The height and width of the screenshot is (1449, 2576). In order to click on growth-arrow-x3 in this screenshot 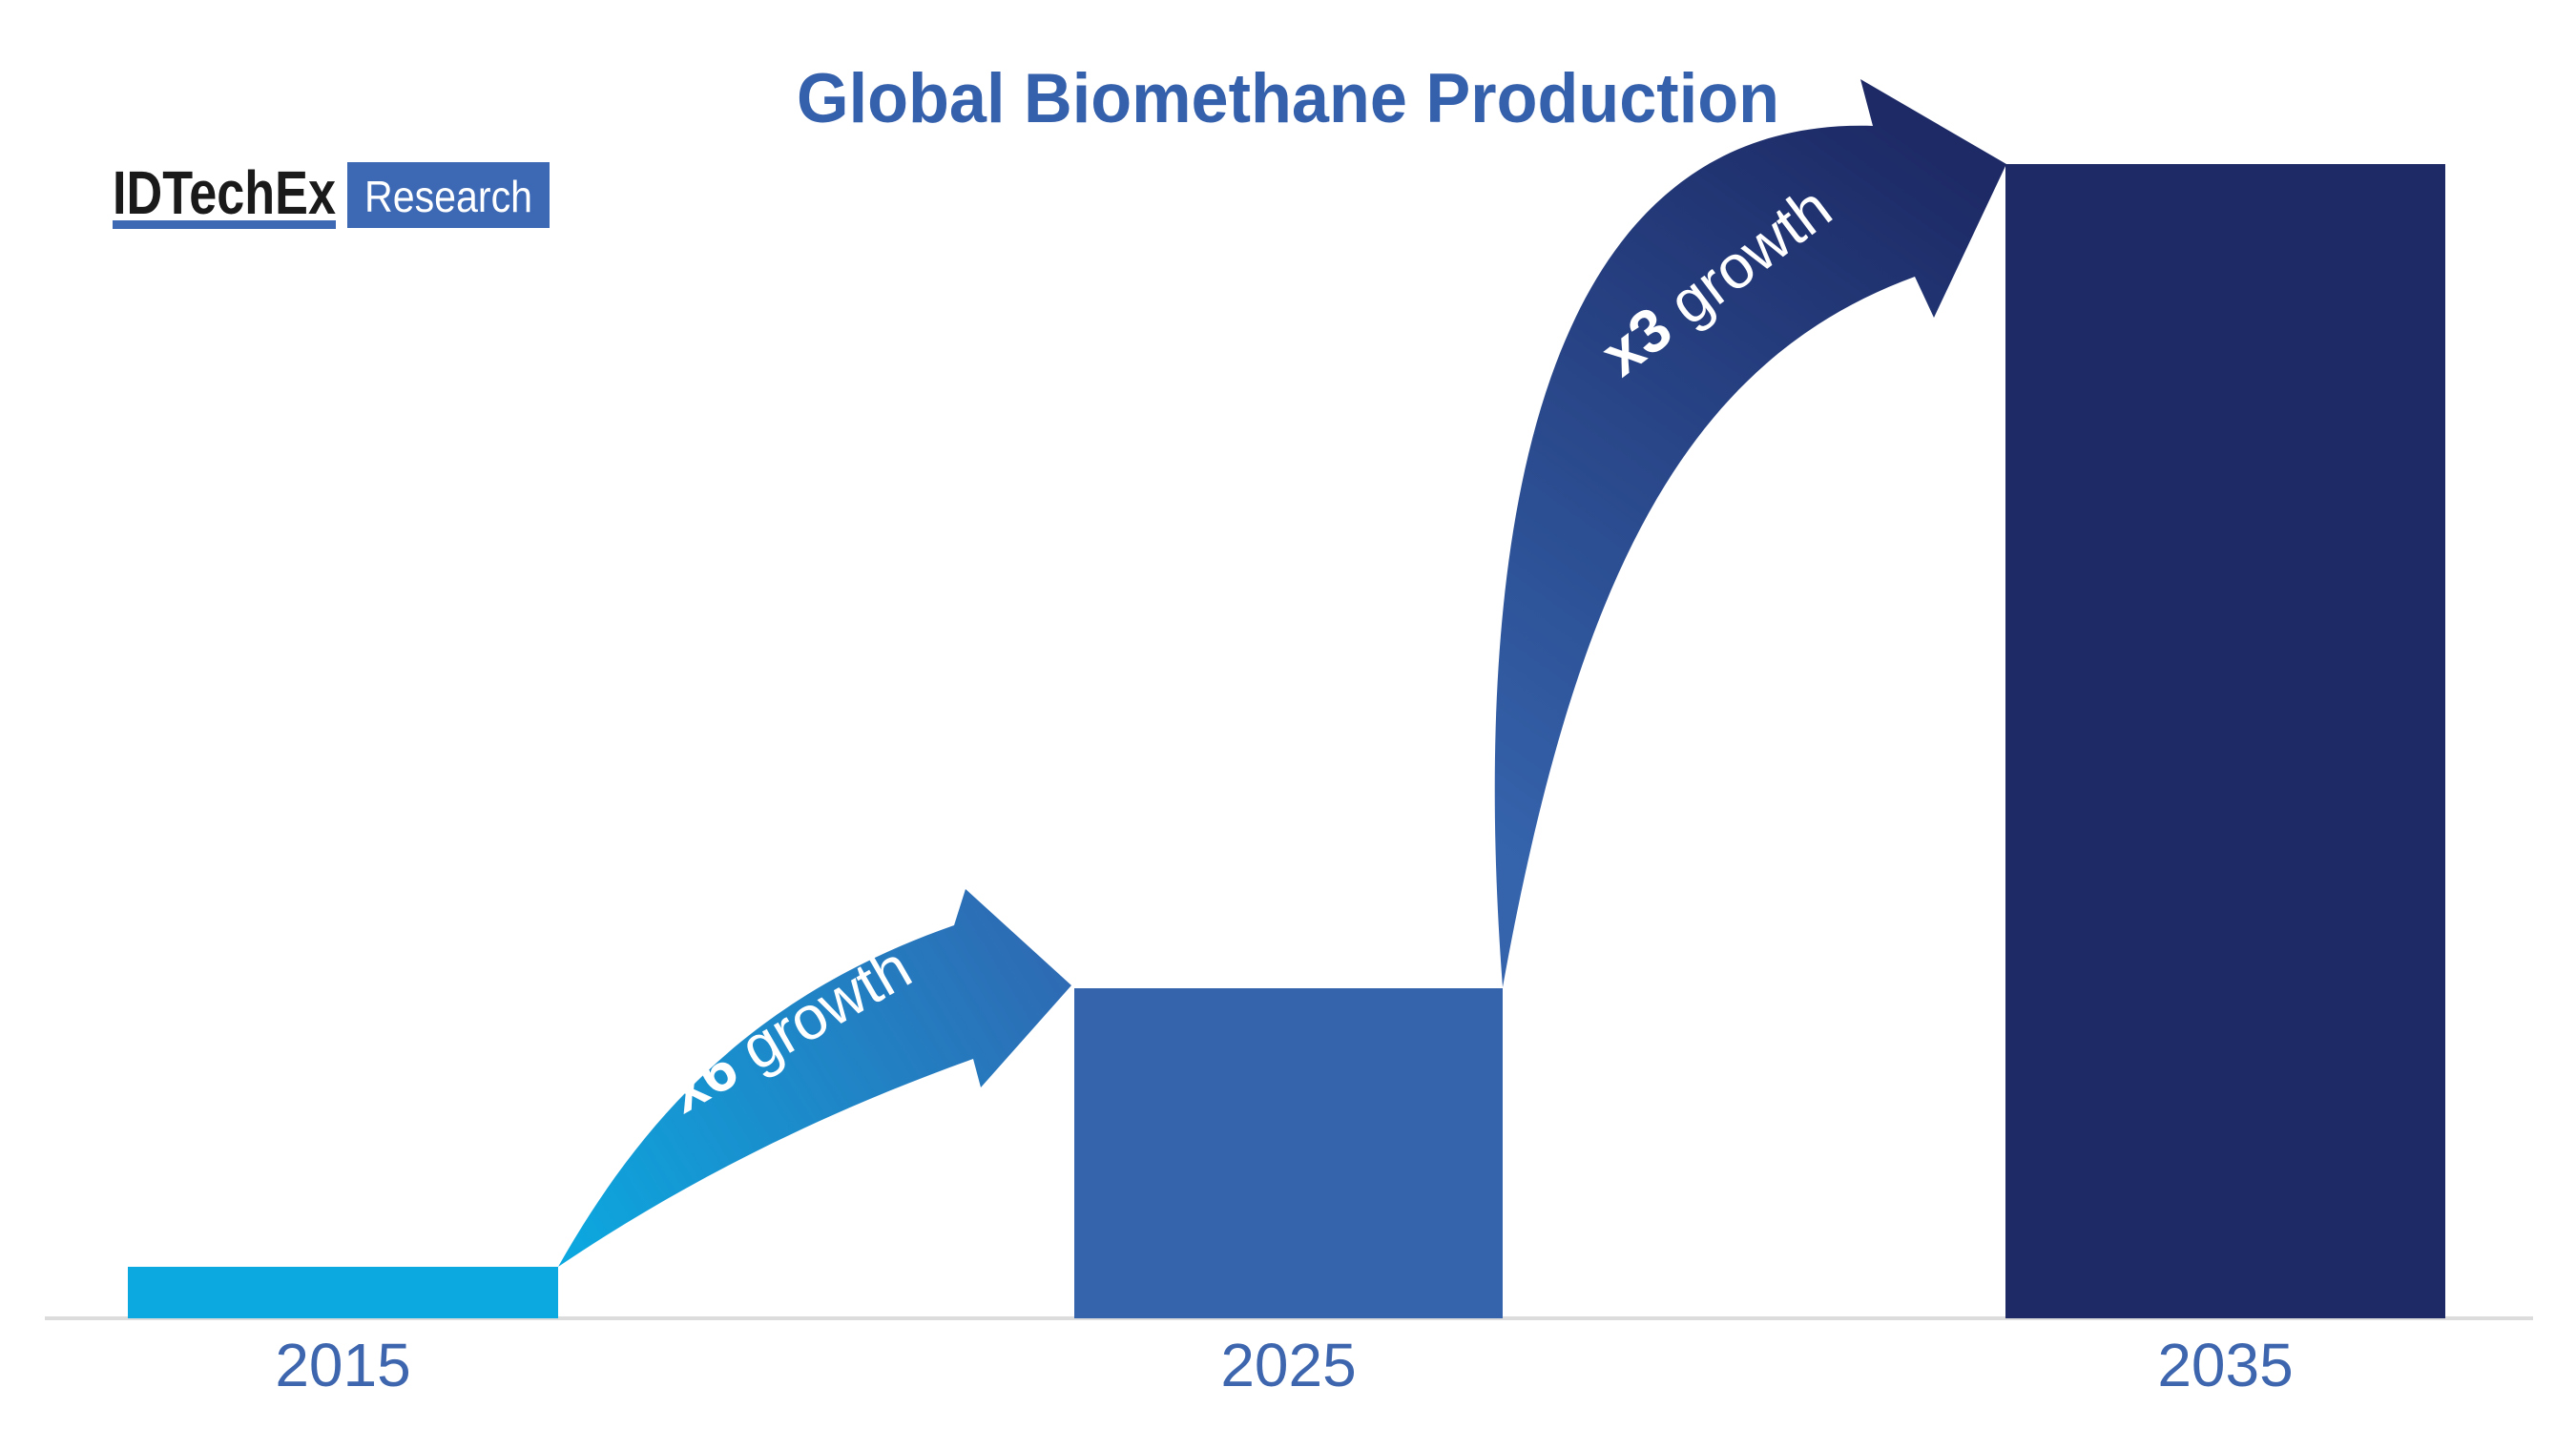, I will do `click(1750, 533)`.